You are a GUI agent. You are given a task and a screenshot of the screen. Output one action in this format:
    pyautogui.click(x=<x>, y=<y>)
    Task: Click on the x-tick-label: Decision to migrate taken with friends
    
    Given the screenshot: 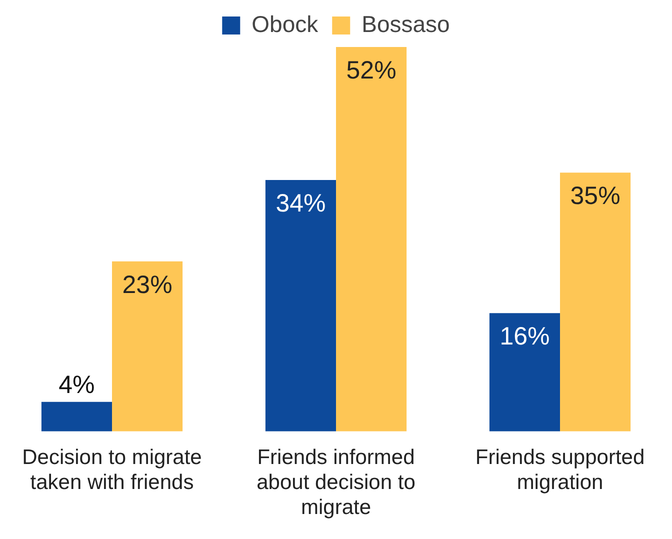 What is the action you would take?
    pyautogui.click(x=112, y=470)
    